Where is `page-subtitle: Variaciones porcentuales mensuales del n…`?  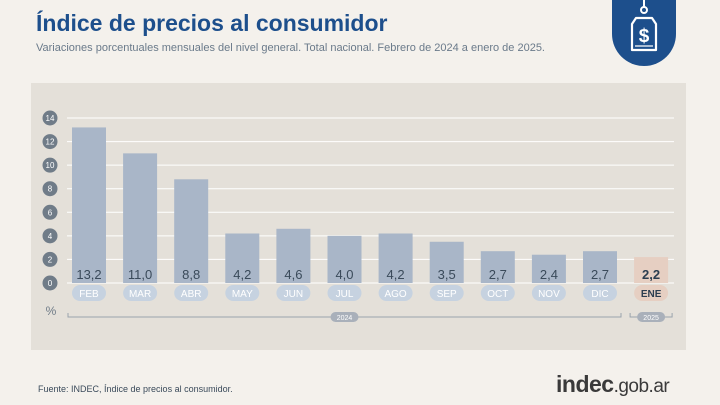
page-subtitle: Variaciones porcentuales mensuales del n… is located at coordinates (290, 48).